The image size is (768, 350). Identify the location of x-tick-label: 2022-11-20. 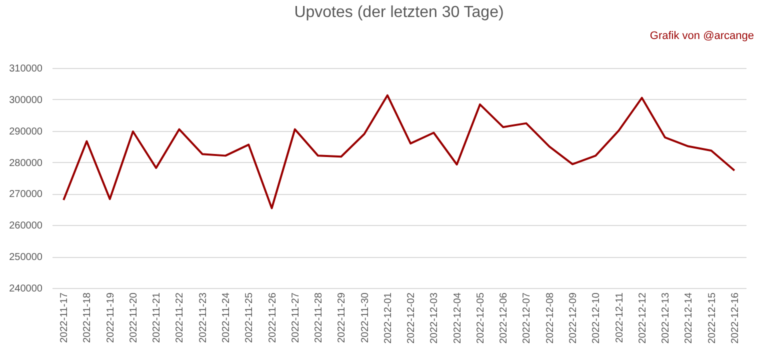
(134, 317).